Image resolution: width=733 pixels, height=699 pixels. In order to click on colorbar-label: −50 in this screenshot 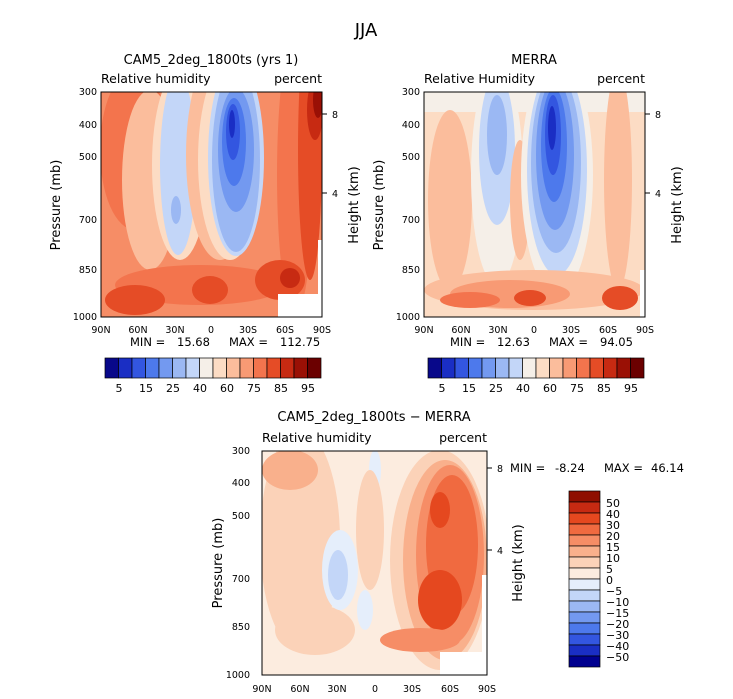, I will do `click(617, 657)`.